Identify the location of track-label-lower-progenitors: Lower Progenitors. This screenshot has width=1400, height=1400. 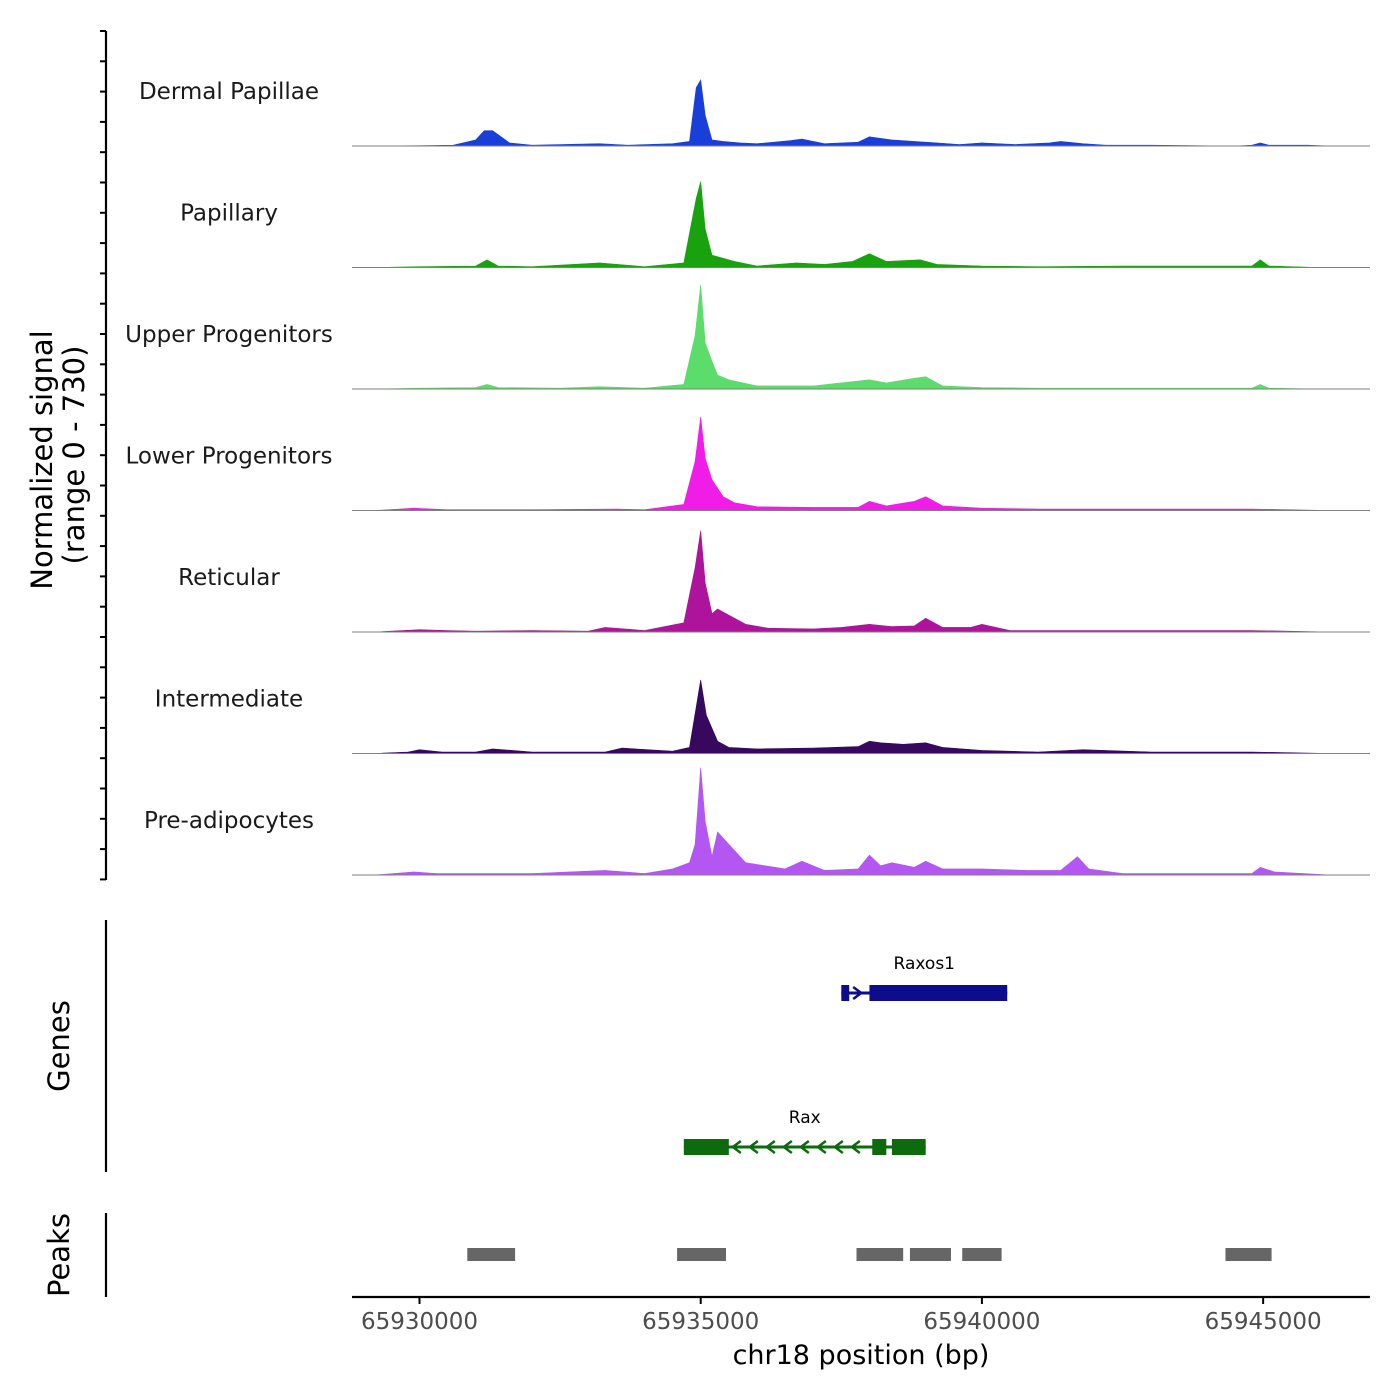
(229, 457).